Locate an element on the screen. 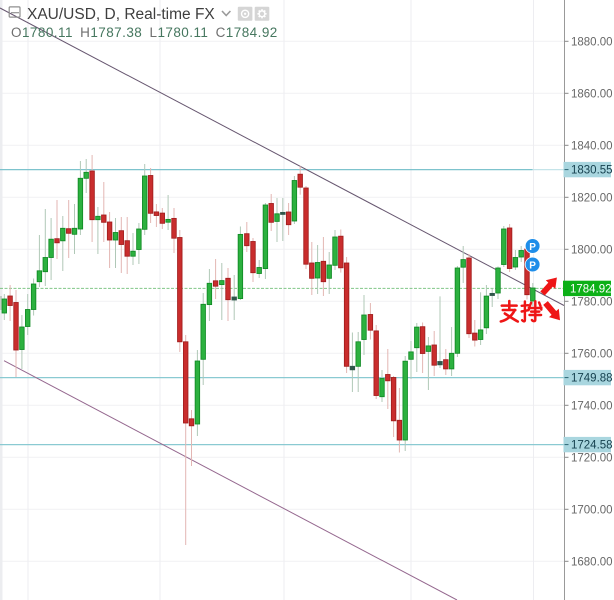 This screenshot has width=614, height=600. svg-text: 1720.00 is located at coordinates (592, 458).